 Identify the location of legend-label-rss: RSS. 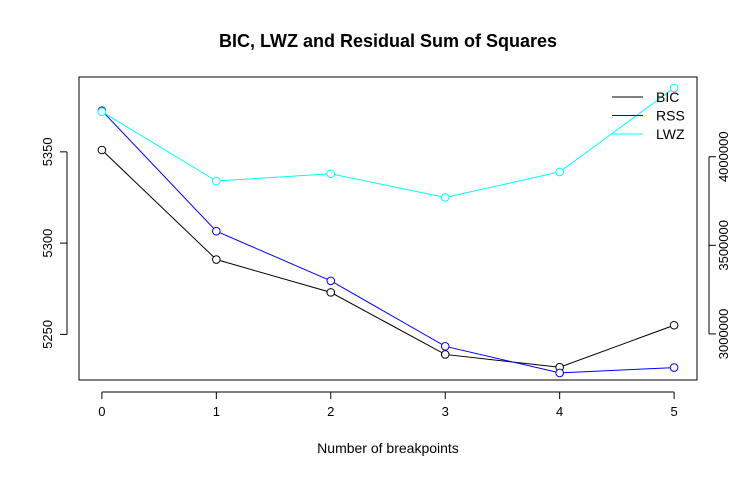
(670, 116).